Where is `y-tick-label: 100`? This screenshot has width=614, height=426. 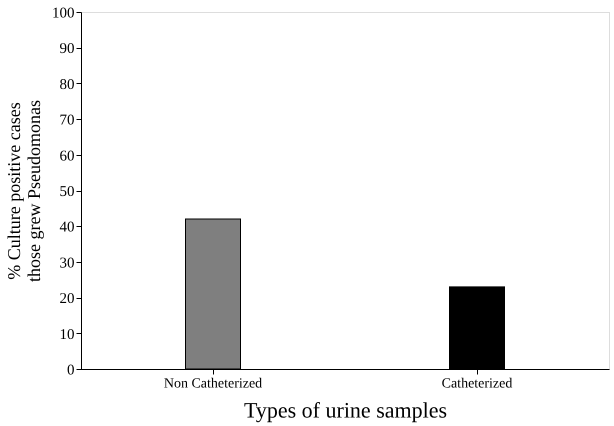 y-tick-label: 100 is located at coordinates (63, 14).